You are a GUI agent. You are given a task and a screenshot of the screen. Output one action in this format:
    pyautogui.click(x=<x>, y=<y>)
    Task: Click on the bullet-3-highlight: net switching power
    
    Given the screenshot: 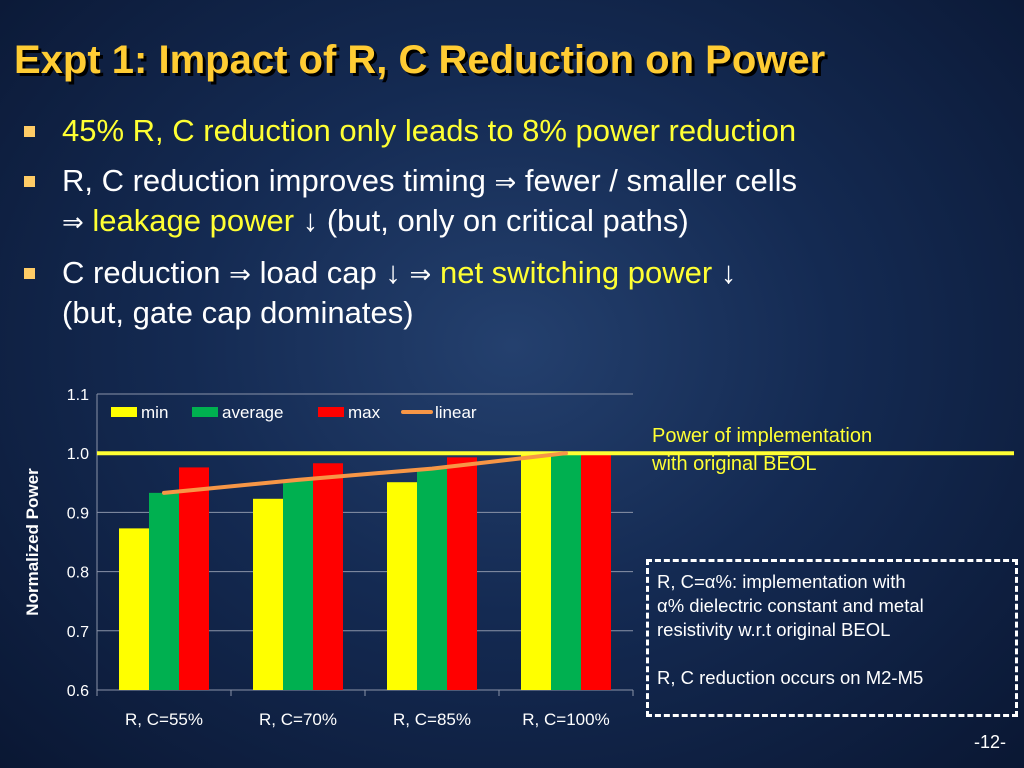 What is the action you would take?
    pyautogui.click(x=576, y=272)
    